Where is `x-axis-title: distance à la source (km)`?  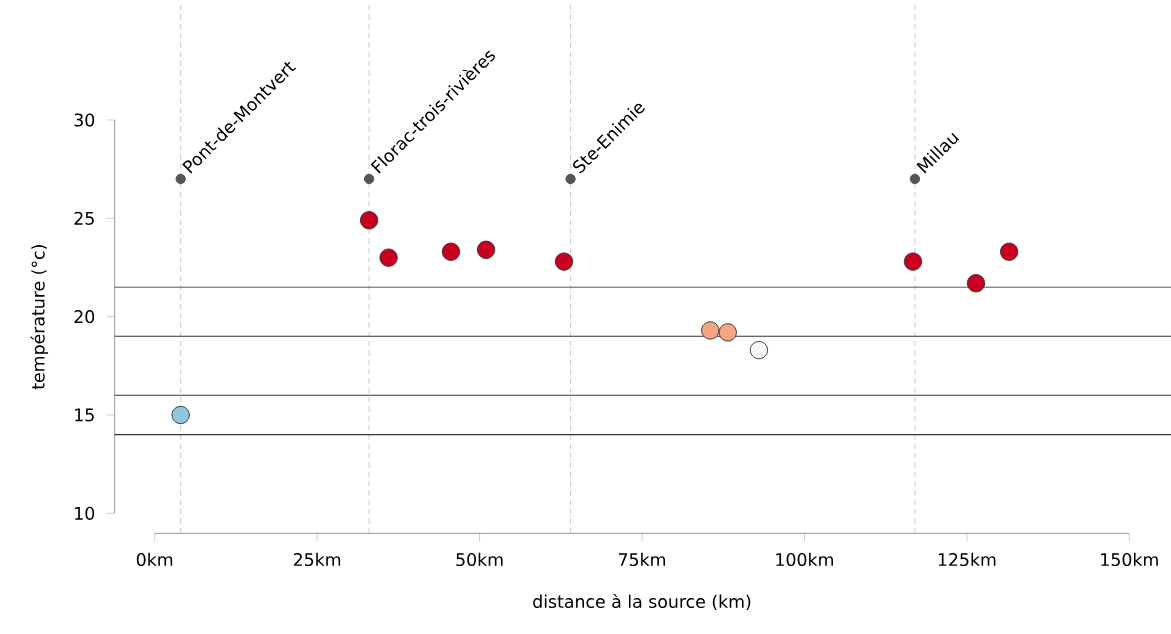
x-axis-title: distance à la source (km) is located at coordinates (642, 602).